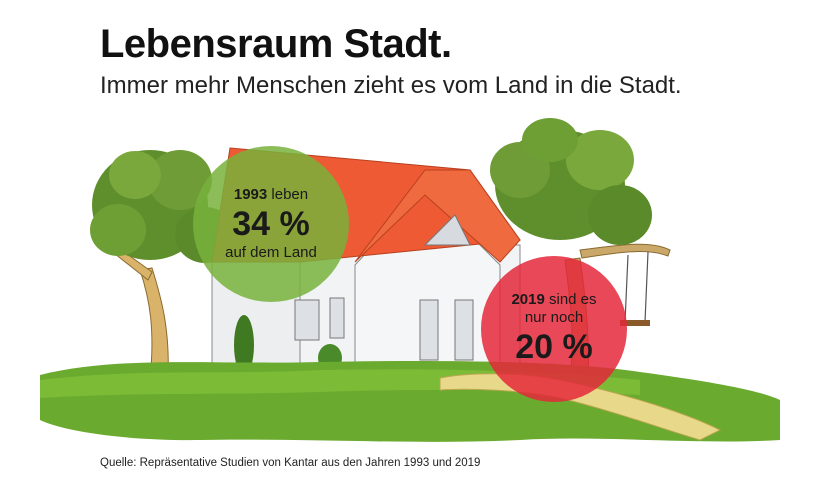  What do you see at coordinates (528, 299) in the screenshot?
I see `stat-2019-year: 2019` at bounding box center [528, 299].